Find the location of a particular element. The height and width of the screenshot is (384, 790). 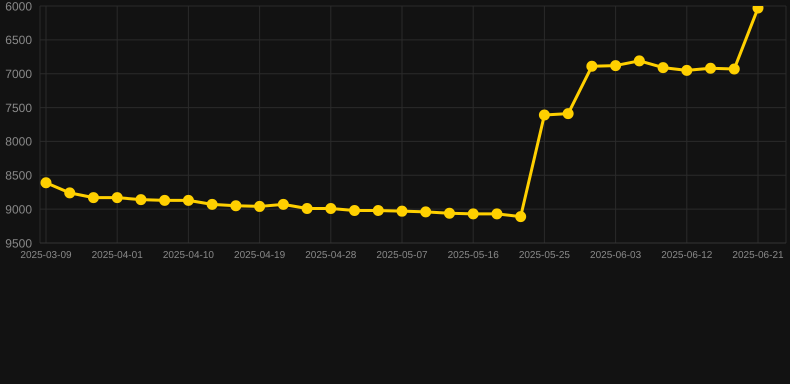

x-tick-label: 2025-06-21 is located at coordinates (758, 256).